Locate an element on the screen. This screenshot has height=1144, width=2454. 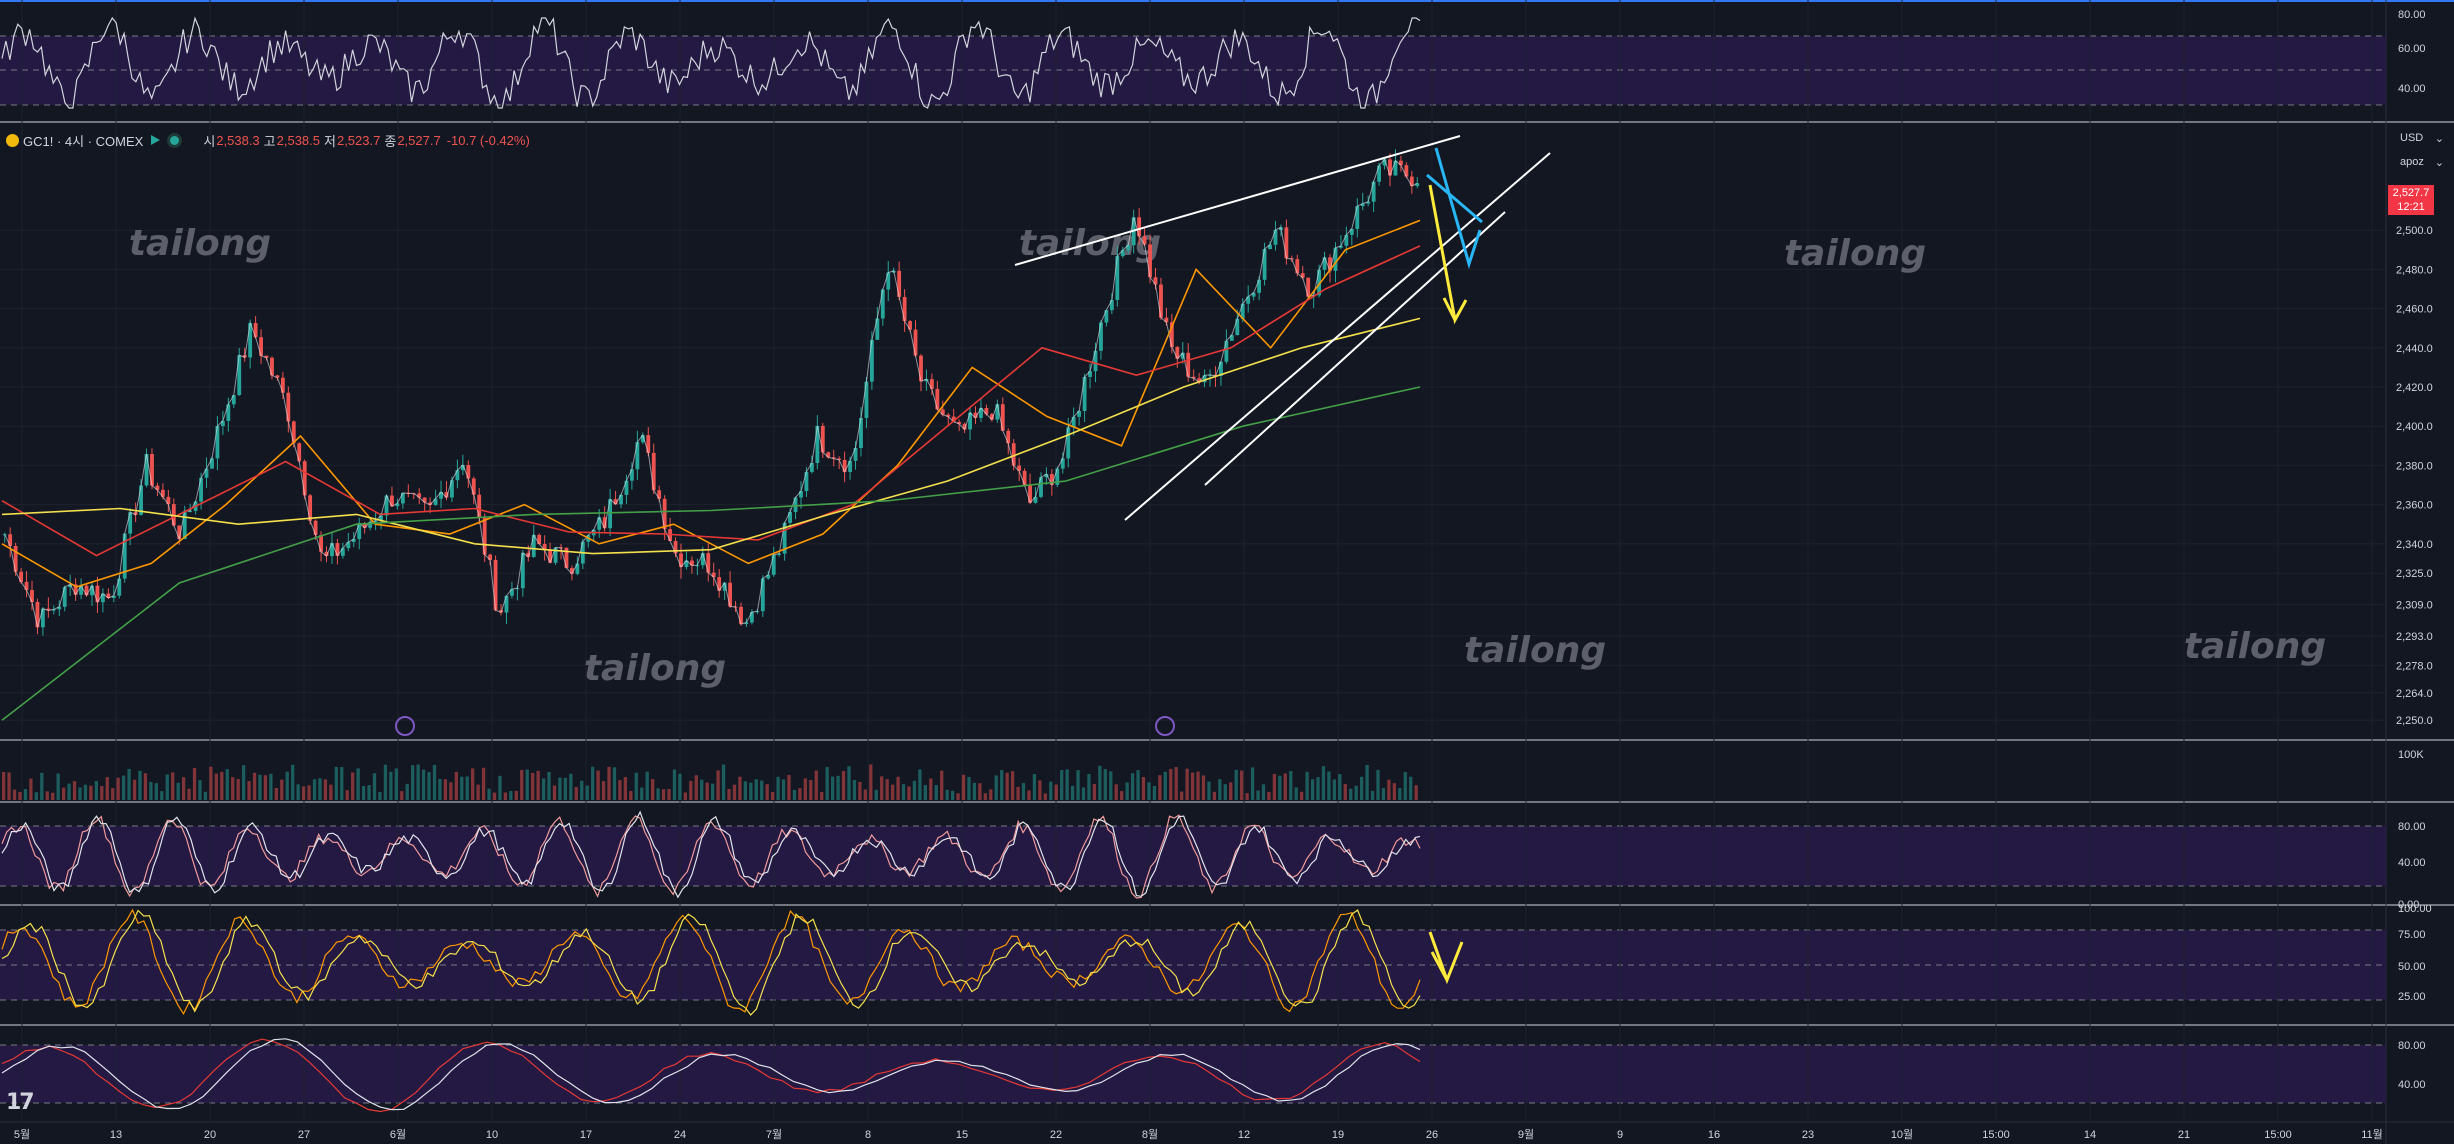
currency-selector: USD ⌄ is located at coordinates (2422, 138).